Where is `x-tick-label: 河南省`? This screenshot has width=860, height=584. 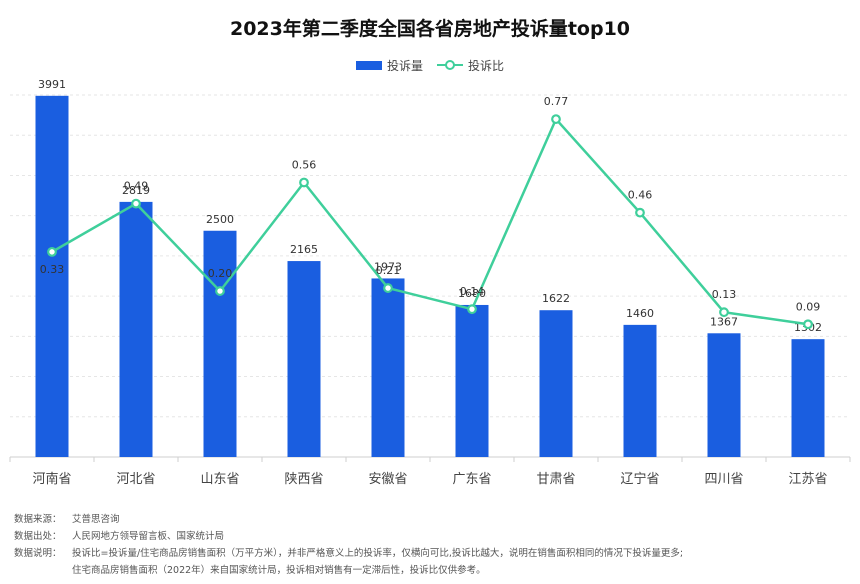
x-tick-label: 河南省 is located at coordinates (51, 479).